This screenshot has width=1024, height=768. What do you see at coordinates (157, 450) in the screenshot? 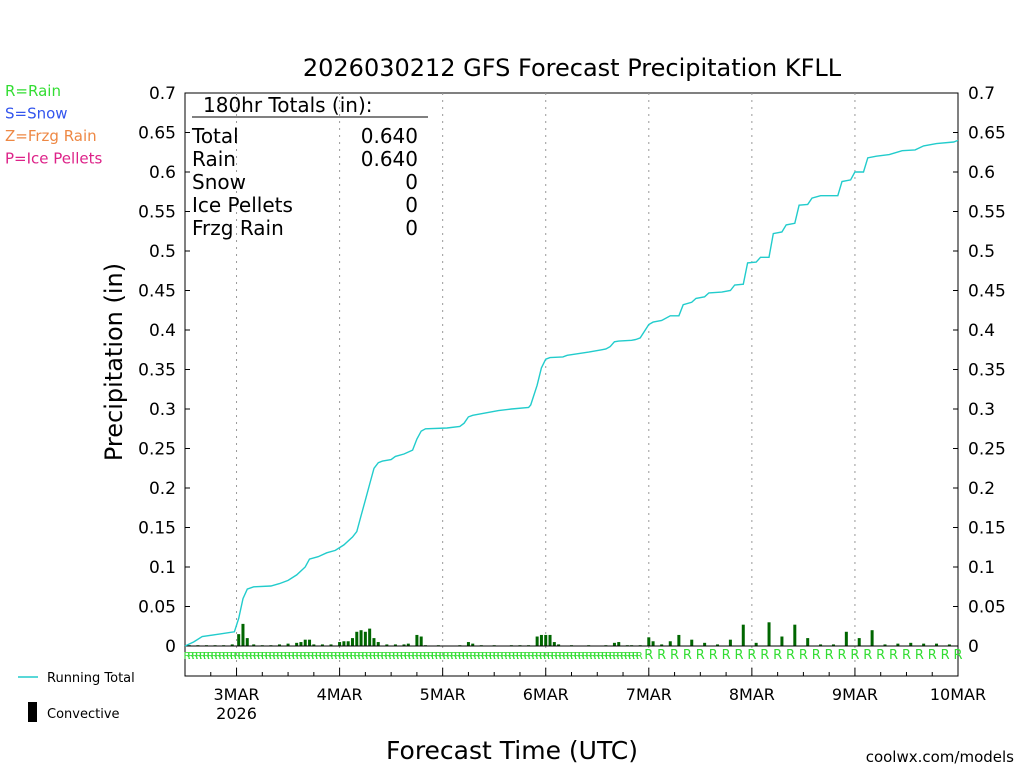
I see `y-tick-label-left: 0.25` at bounding box center [157, 450].